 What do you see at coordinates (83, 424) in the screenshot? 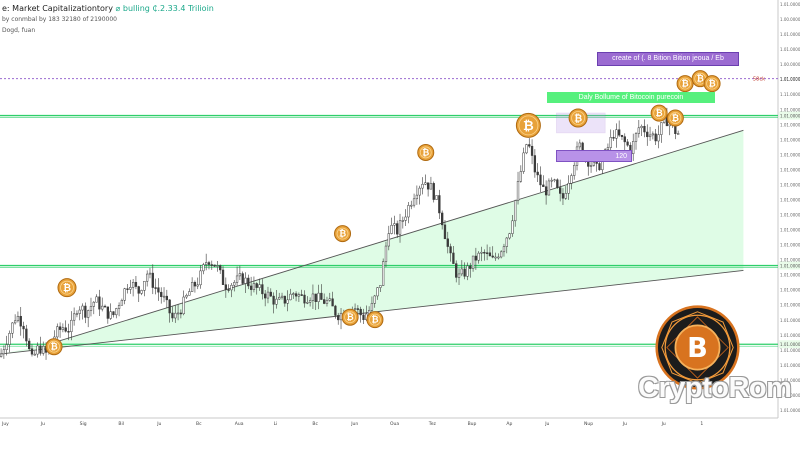
I see `x-tick-label: Sig` at bounding box center [83, 424].